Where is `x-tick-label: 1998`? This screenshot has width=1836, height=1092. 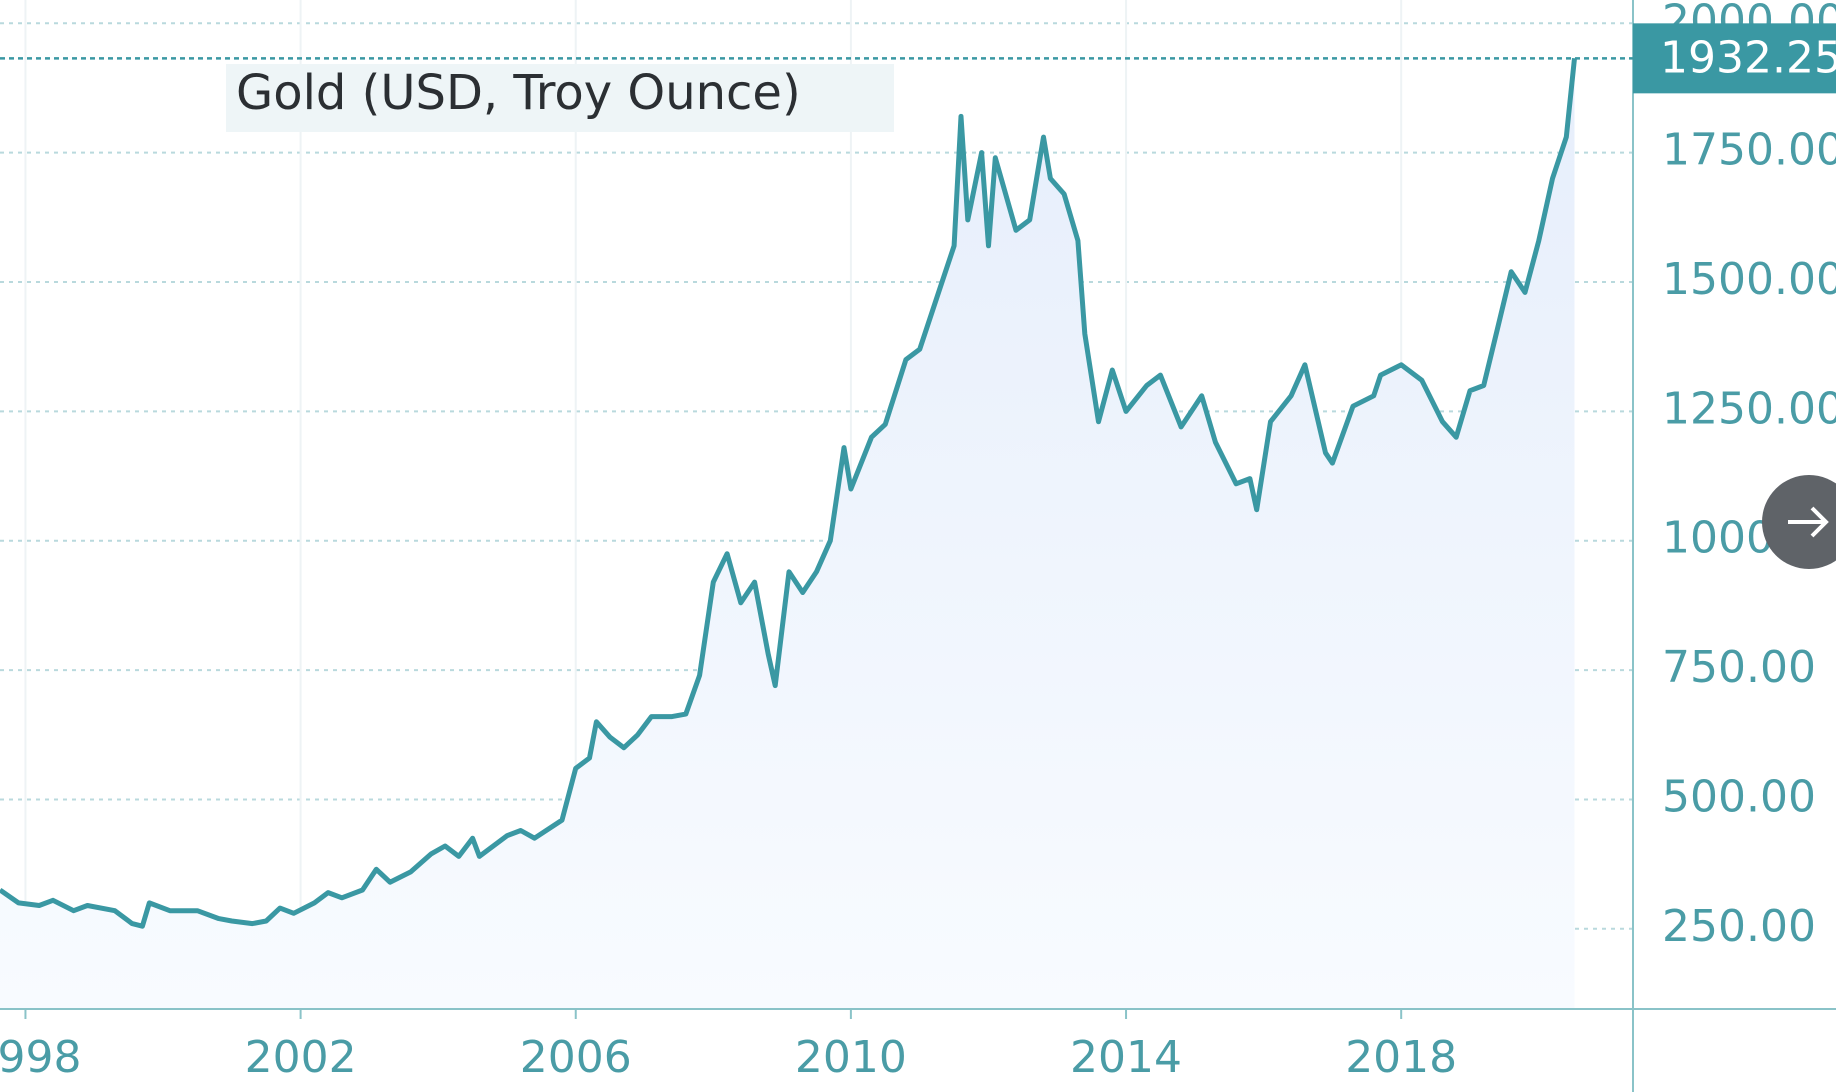
x-tick-label: 1998 is located at coordinates (40, 1057).